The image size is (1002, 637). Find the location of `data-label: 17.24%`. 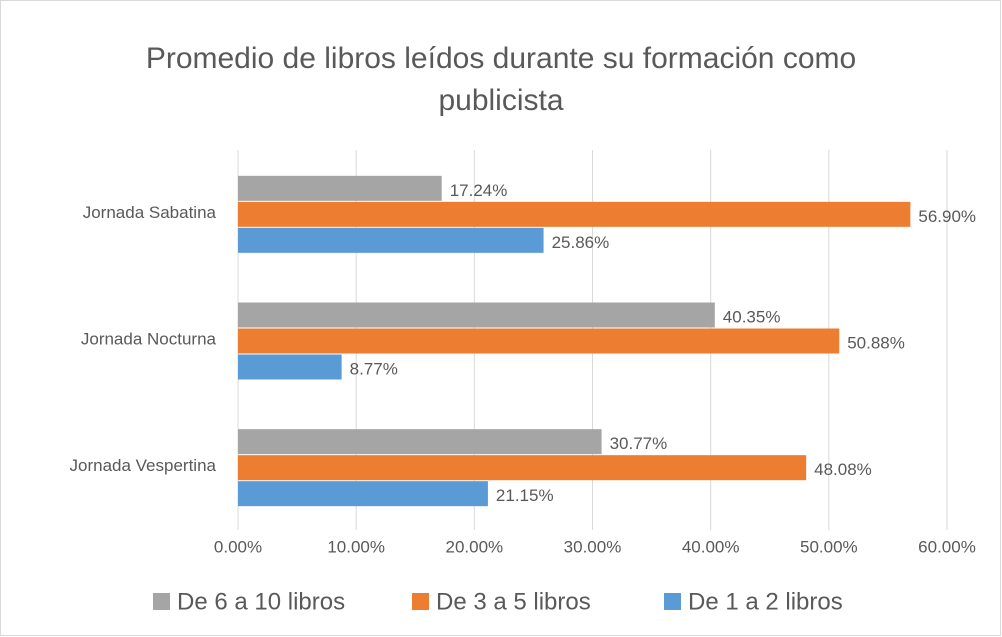

data-label: 17.24% is located at coordinates (479, 190).